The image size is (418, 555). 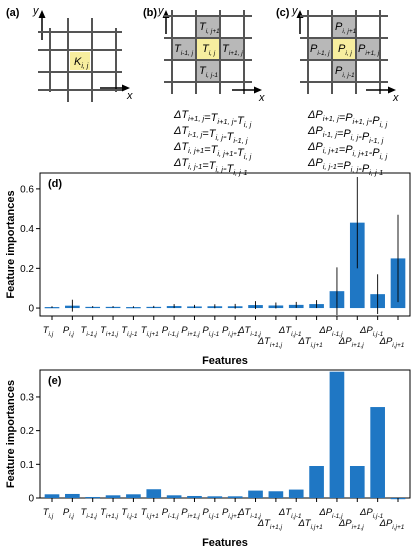 I want to click on cell-top-label: Pi, j+1, so click(x=346, y=28).